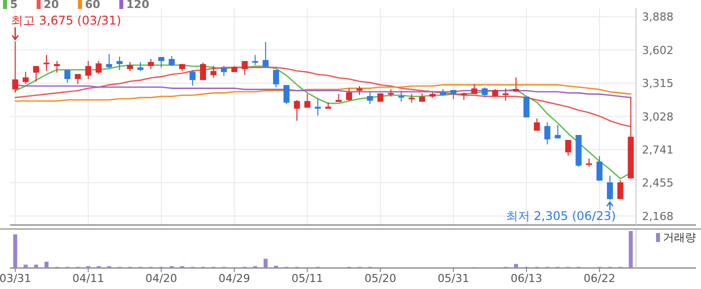  What do you see at coordinates (658, 216) in the screenshot?
I see `y-tick-label: 2,168` at bounding box center [658, 216].